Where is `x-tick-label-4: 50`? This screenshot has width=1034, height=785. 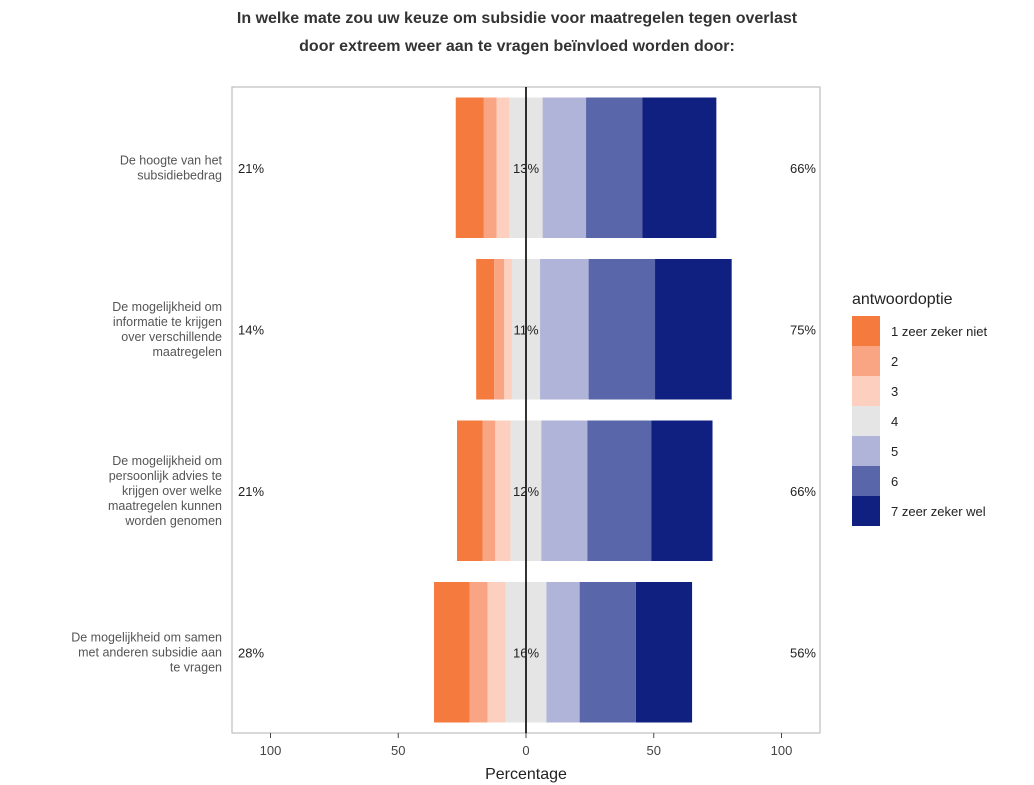
x-tick-label-4: 50 is located at coordinates (654, 750).